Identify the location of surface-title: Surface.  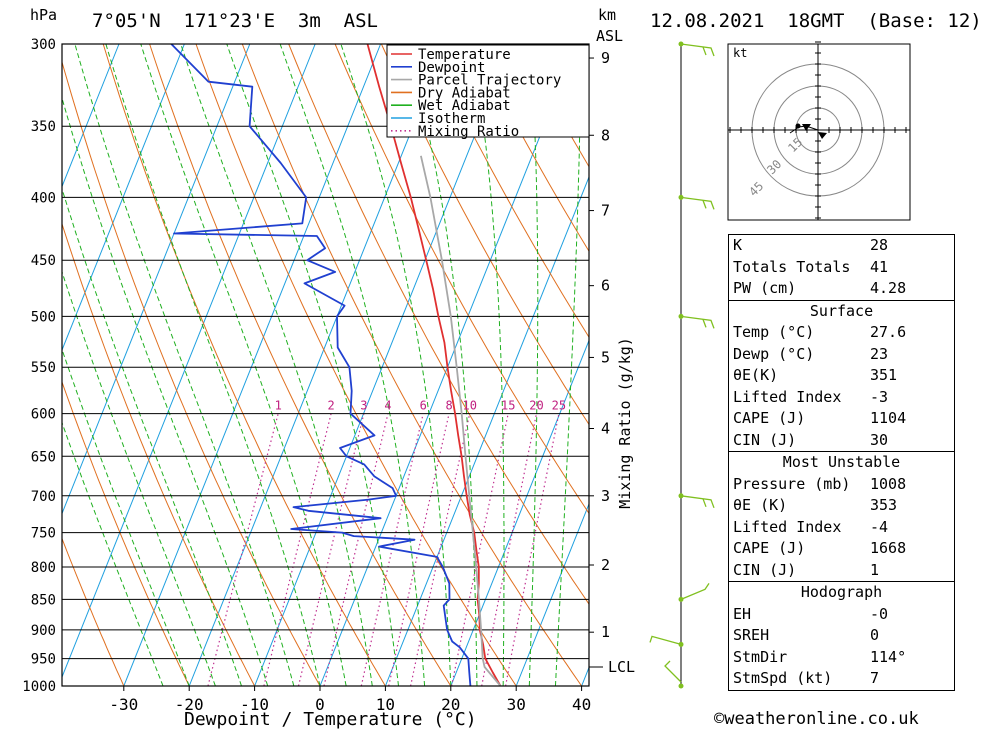
(841, 311).